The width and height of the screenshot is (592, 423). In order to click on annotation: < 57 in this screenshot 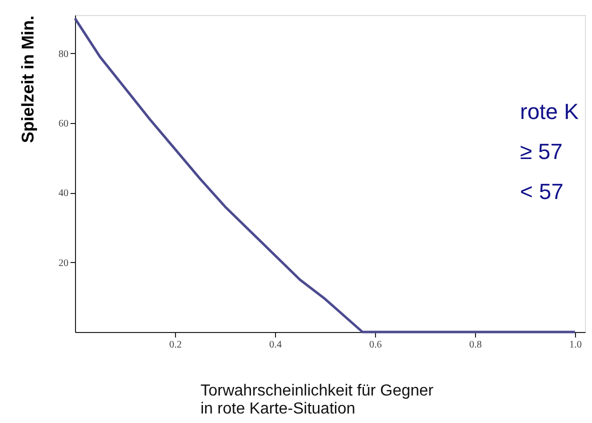, I will do `click(542, 191)`.